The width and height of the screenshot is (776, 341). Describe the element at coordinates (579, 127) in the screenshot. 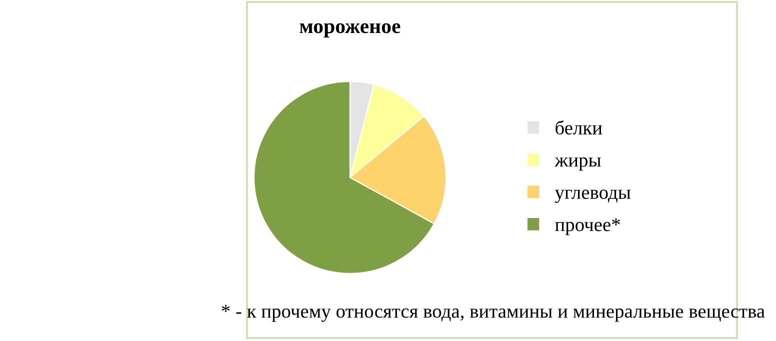

I see `legend-label: белки` at that location.